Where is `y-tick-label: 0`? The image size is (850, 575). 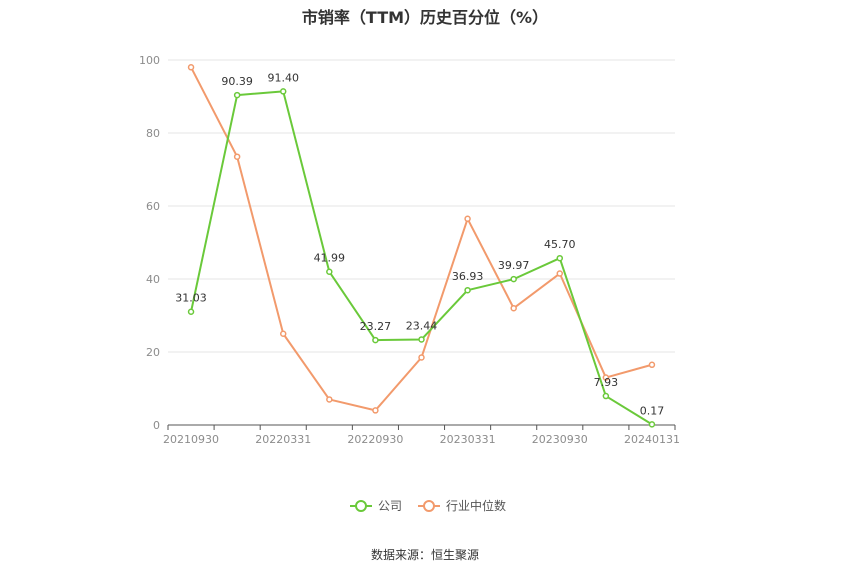 y-tick-label: 0 is located at coordinates (156, 425).